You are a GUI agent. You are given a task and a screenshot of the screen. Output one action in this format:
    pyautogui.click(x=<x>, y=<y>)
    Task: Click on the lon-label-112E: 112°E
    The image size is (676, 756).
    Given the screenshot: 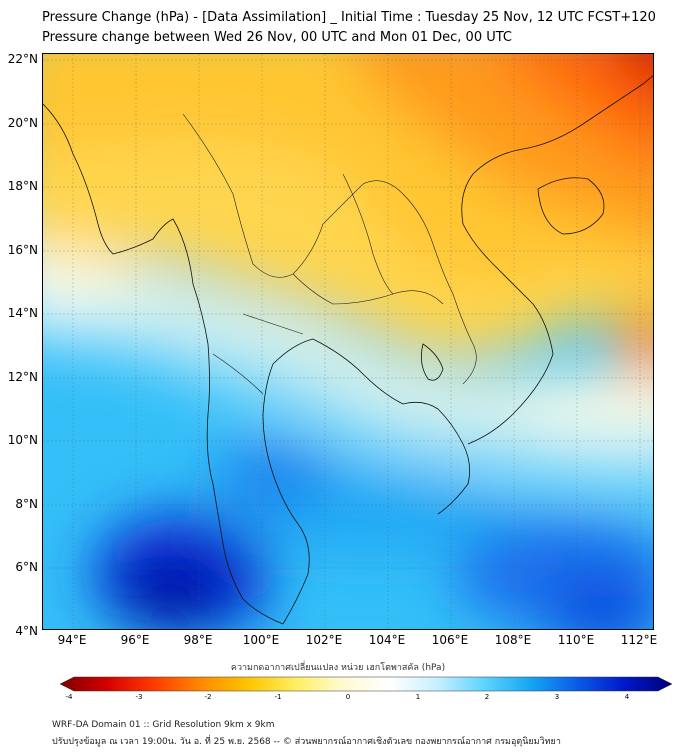 What is the action you would take?
    pyautogui.click(x=639, y=640)
    